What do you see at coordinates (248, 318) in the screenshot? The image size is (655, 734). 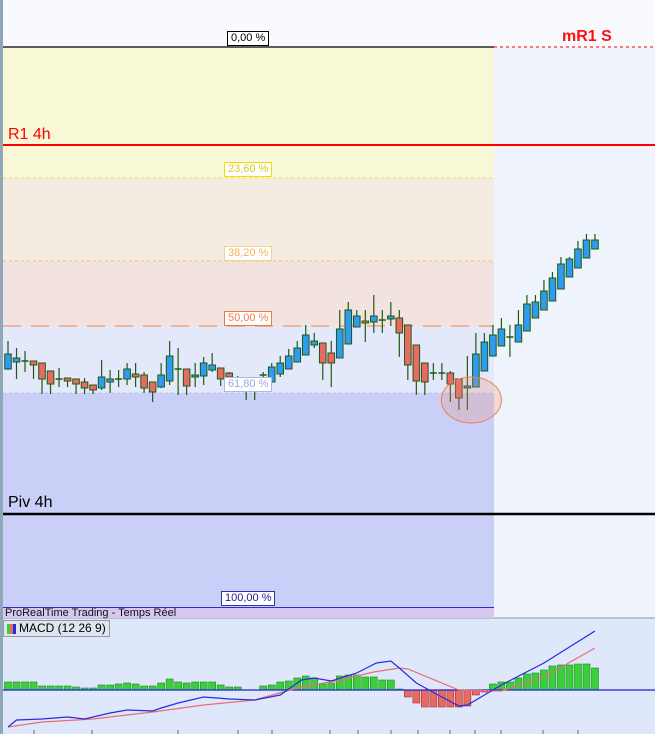 I see `fib-50-label: 50,00 %` at bounding box center [248, 318].